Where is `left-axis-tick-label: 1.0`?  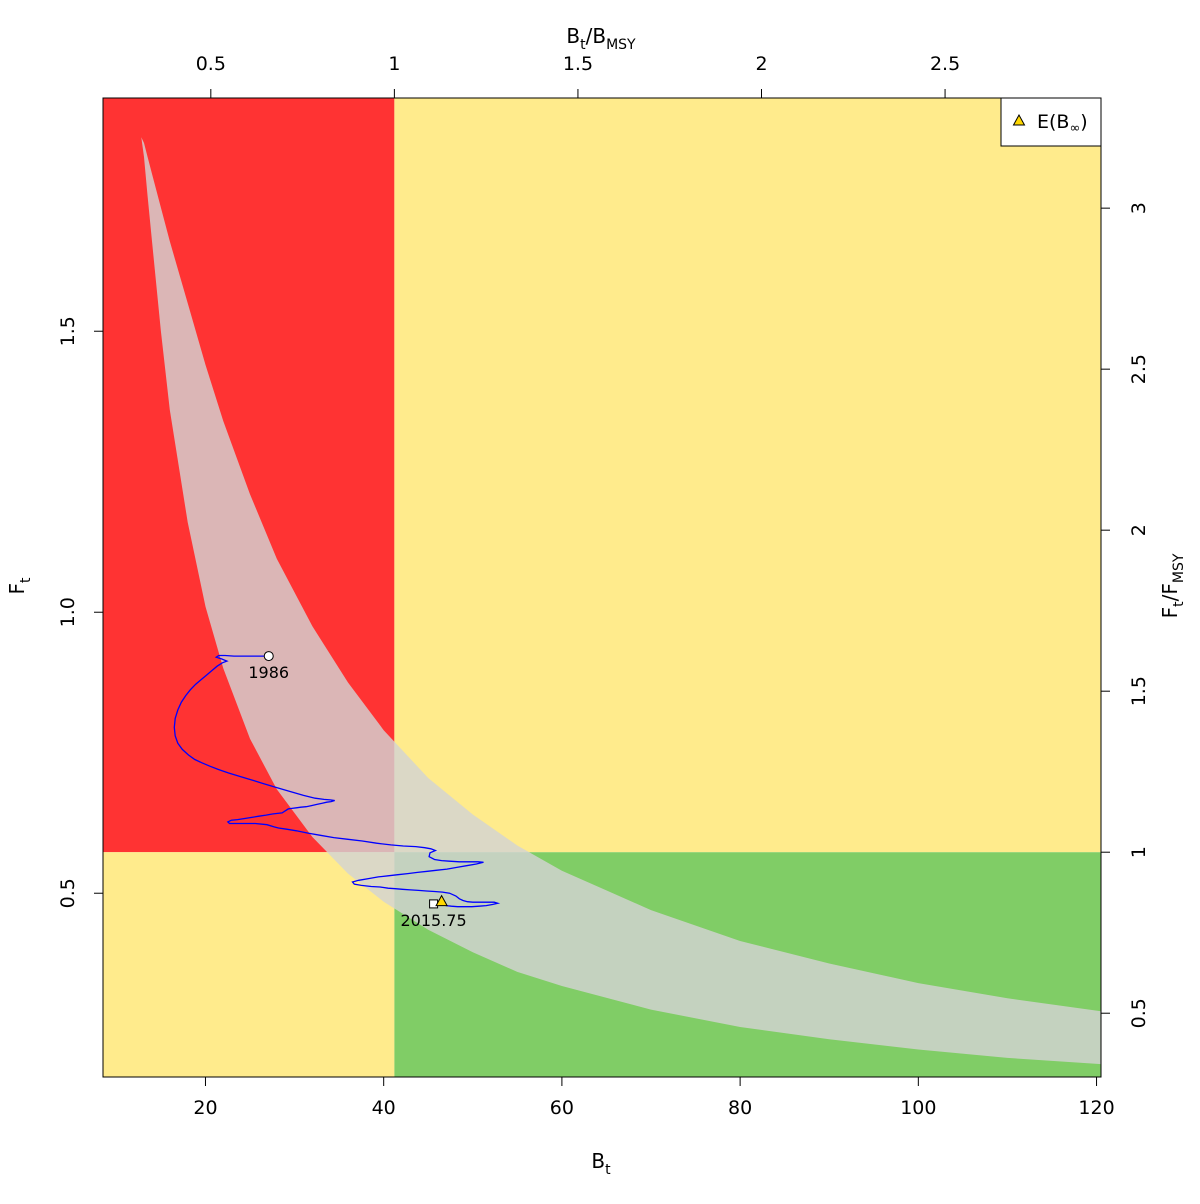
left-axis-tick-label: 1.0 is located at coordinates (68, 612).